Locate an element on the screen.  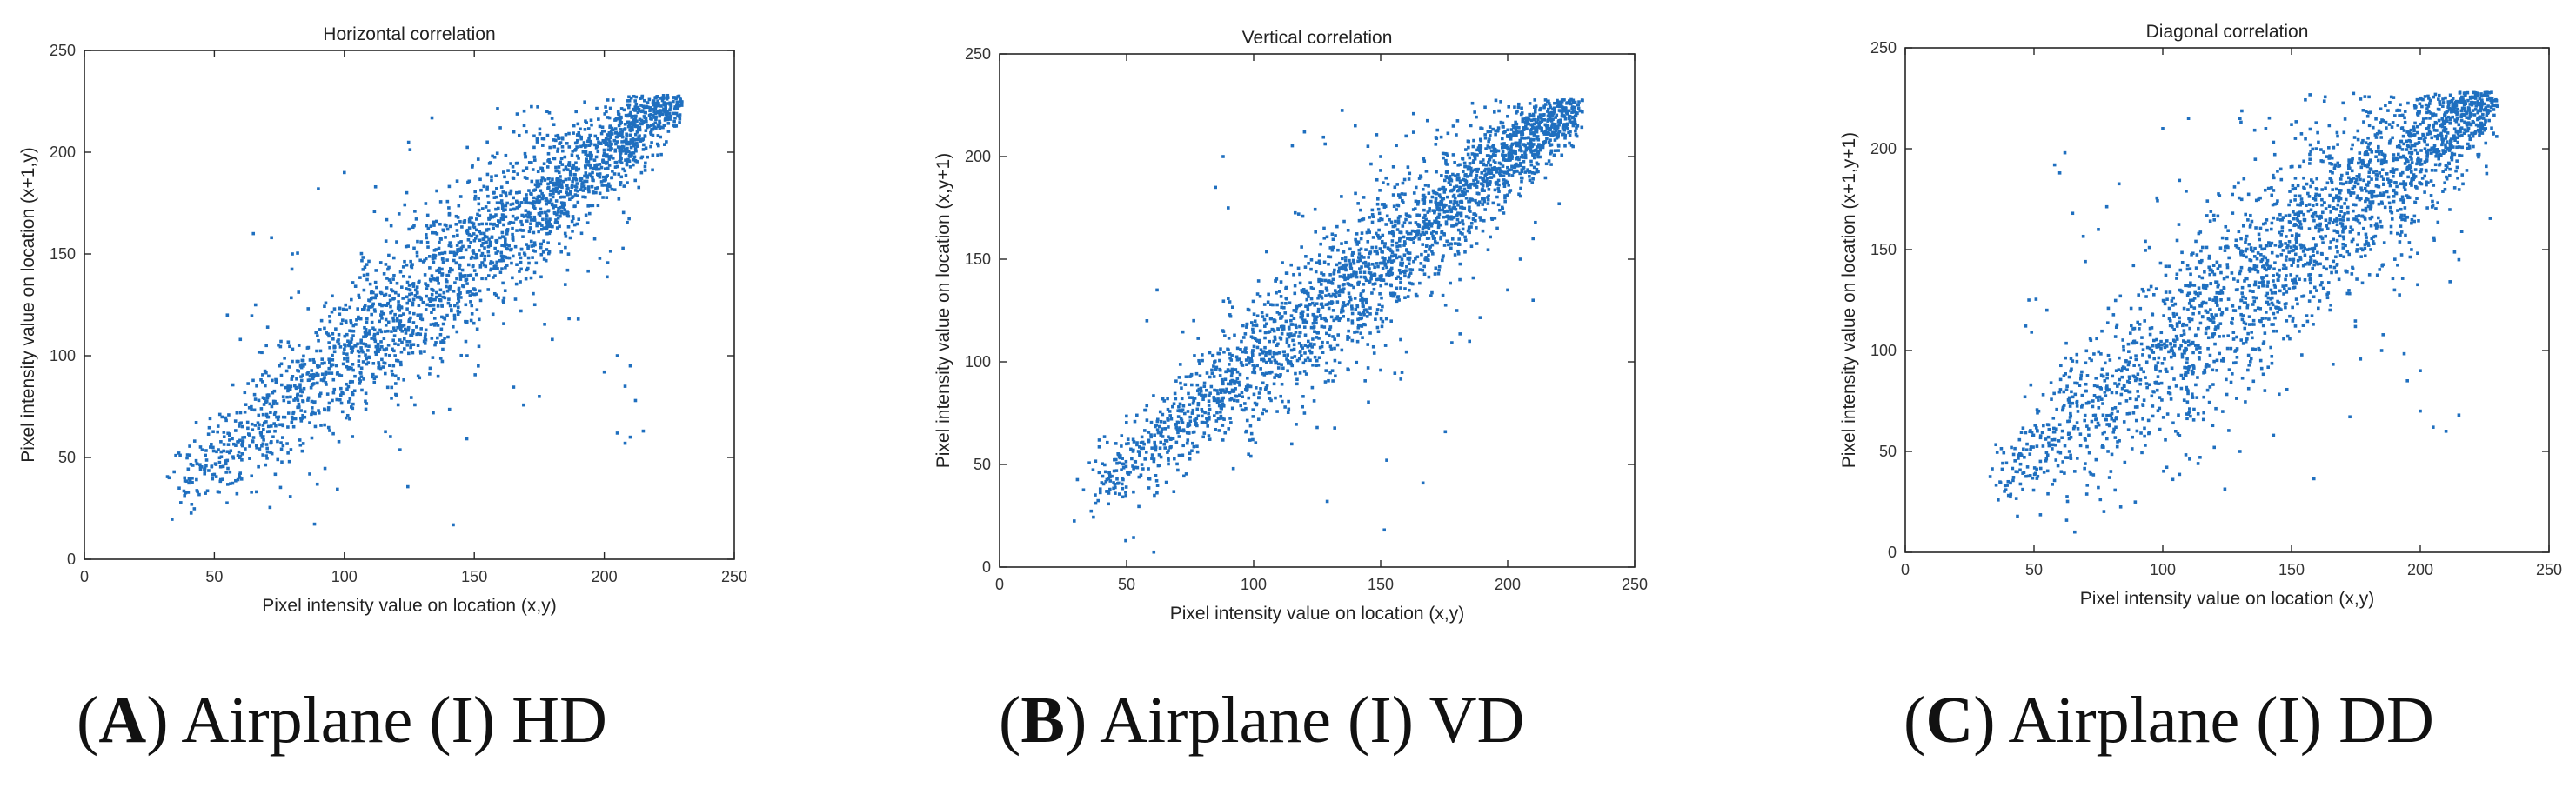
x-axis-label: Pixel intensity value on location (x,y) is located at coordinates (409, 606).